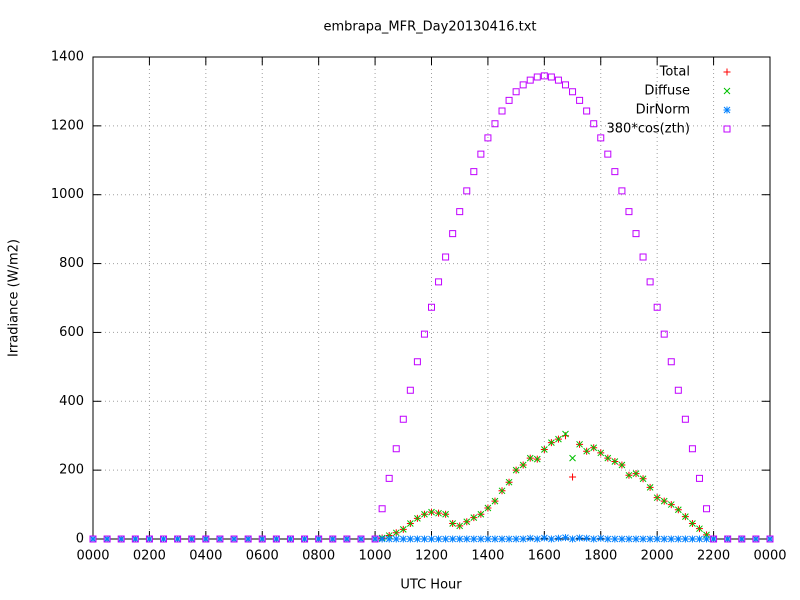 The width and height of the screenshot is (800, 600). What do you see at coordinates (67, 194) in the screenshot?
I see `y-tick-label: 1000` at bounding box center [67, 194].